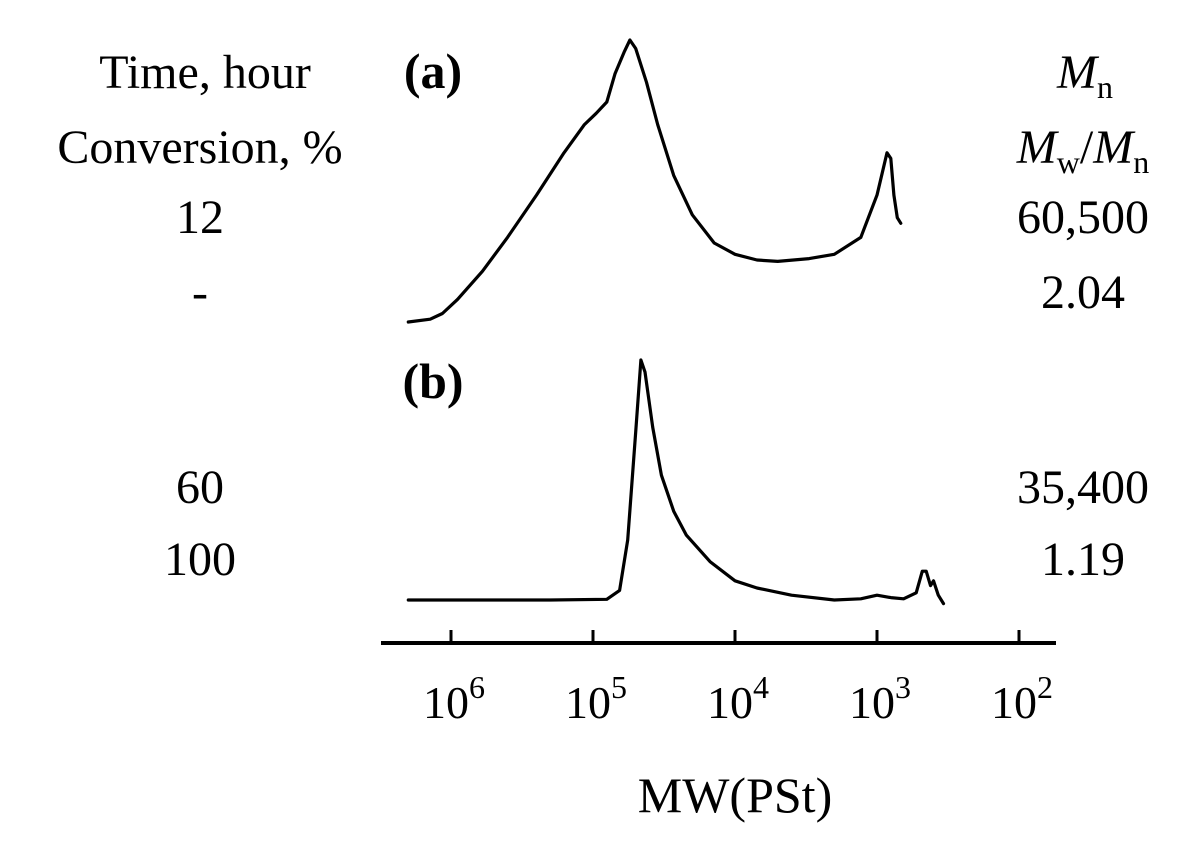 This screenshot has height=849, width=1198. What do you see at coordinates (199, 147) in the screenshot?
I see `left-header-line-2: Conversion, %` at bounding box center [199, 147].